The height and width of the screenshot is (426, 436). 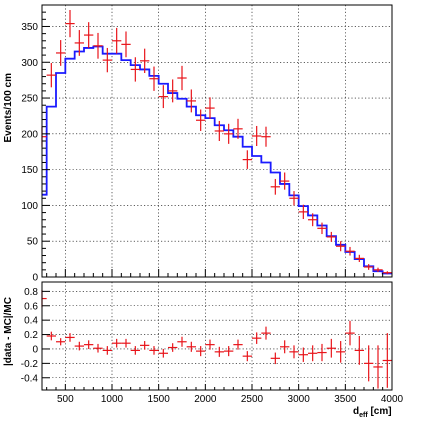 I want to click on x-tick-label: 500, so click(x=65, y=399).